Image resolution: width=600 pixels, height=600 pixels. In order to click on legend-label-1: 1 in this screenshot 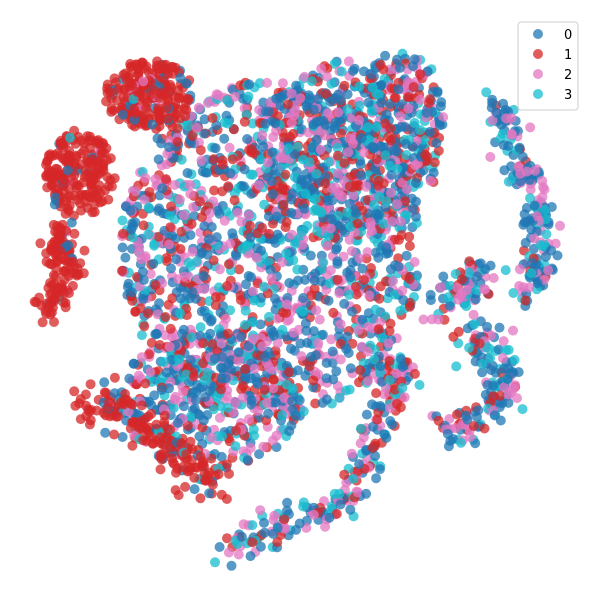, I will do `click(568, 55)`.